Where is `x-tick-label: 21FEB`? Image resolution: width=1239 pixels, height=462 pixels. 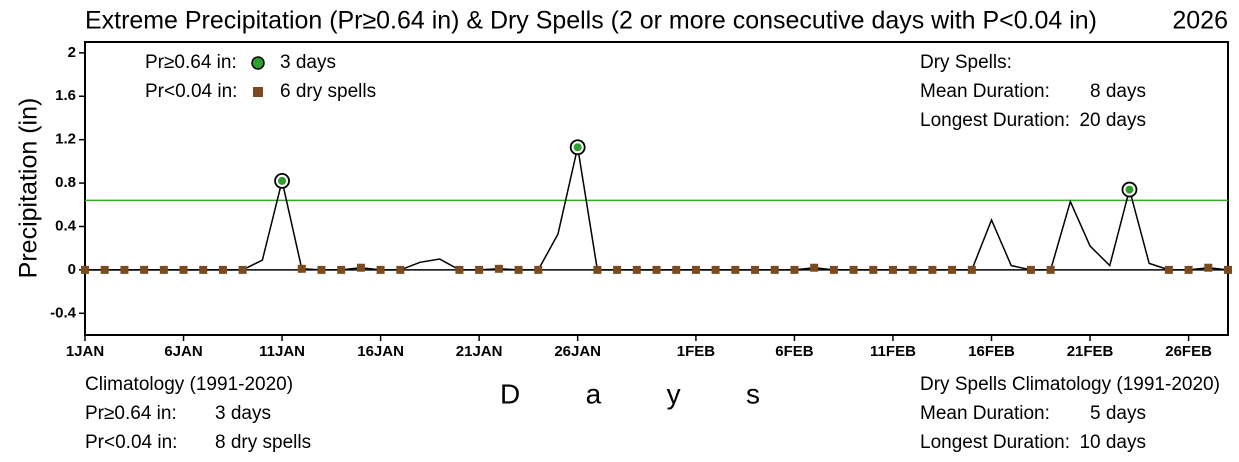 x-tick-label: 21FEB is located at coordinates (1090, 351).